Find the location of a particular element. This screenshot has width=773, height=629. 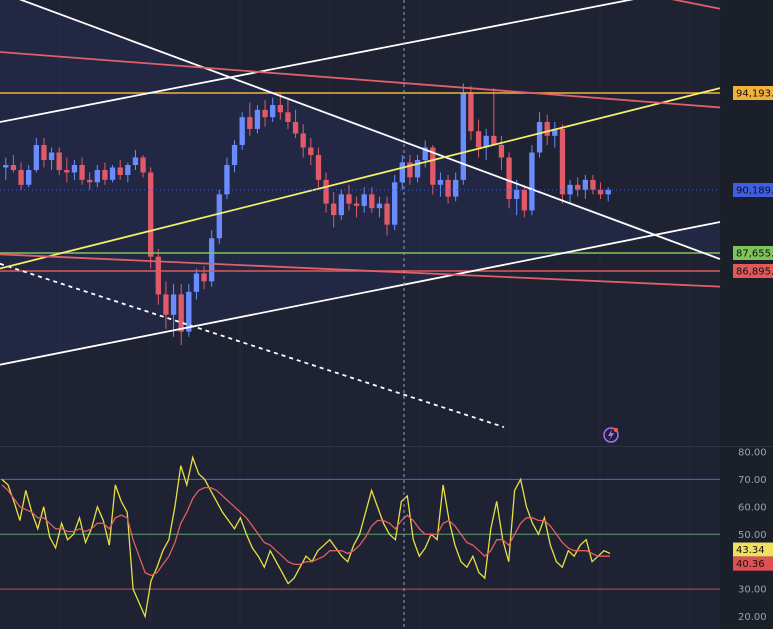

price-tag-label: 87,655.6 is located at coordinates (754, 254).